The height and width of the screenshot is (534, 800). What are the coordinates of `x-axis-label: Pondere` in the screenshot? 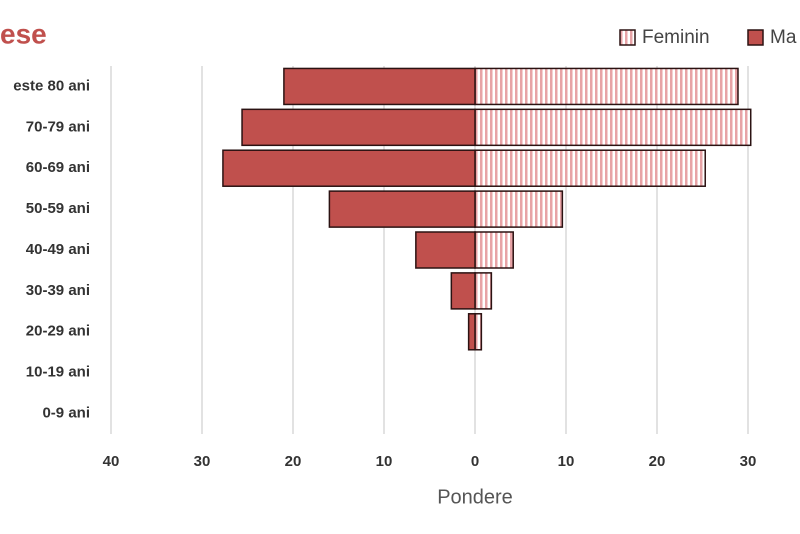 It's located at (475, 497).